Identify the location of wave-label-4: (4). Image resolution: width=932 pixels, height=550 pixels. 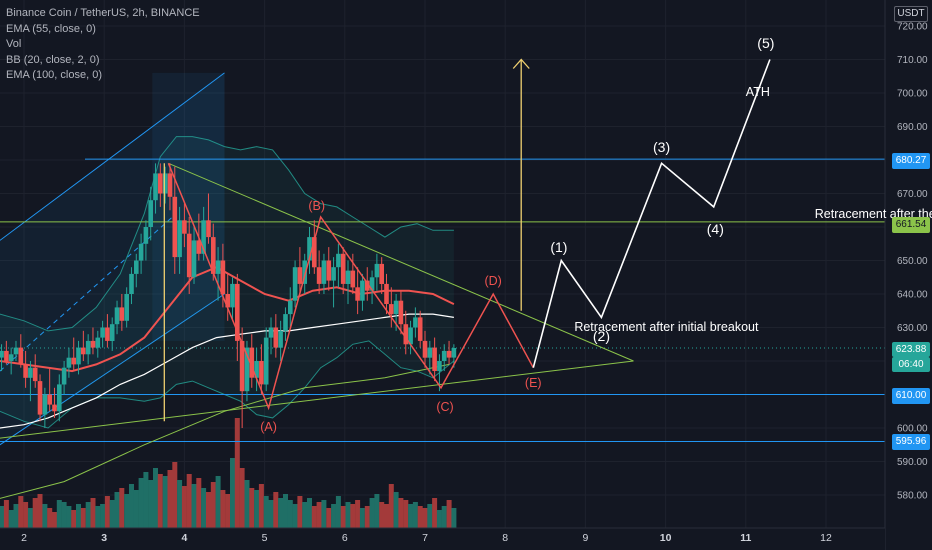
(715, 228).